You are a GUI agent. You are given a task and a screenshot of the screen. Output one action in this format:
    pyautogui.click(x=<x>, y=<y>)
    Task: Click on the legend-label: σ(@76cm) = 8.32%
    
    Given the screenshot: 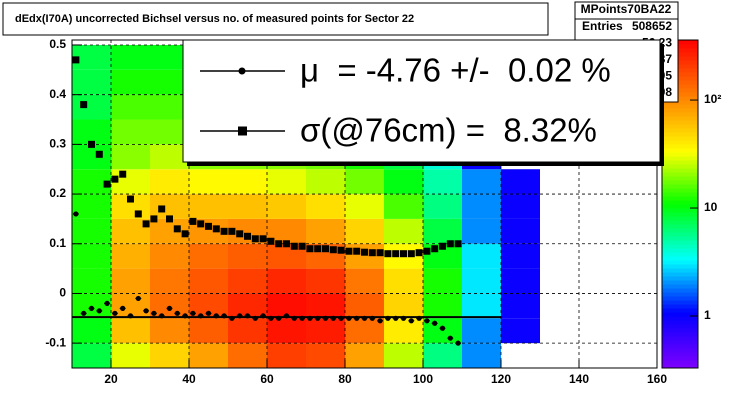 What is the action you would take?
    pyautogui.click(x=448, y=130)
    